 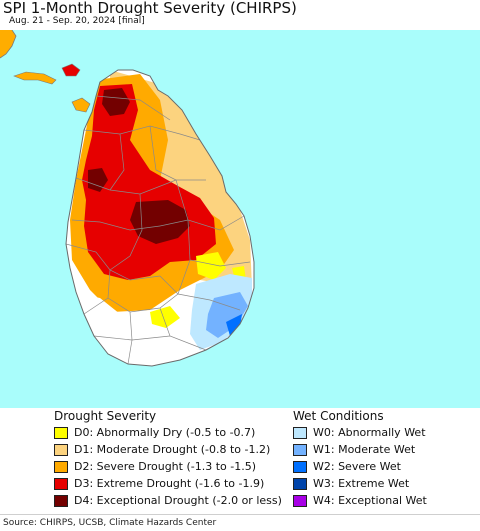 What do you see at coordinates (178, 500) in the screenshot?
I see `legend-label-d4: D4: Exceptional Drought (-2.0 or less)` at bounding box center [178, 500].